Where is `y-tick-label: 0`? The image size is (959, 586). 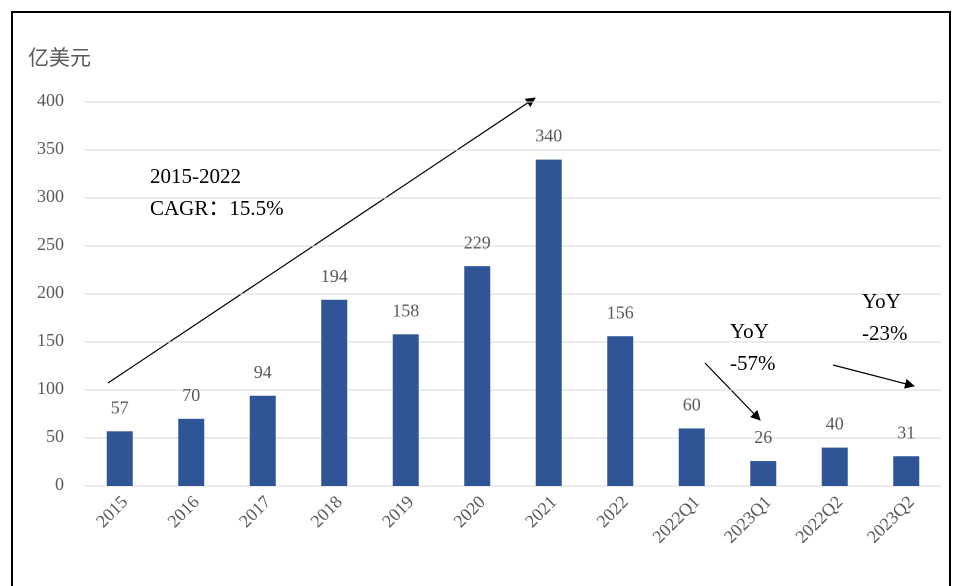
y-tick-label: 0 is located at coordinates (59, 484).